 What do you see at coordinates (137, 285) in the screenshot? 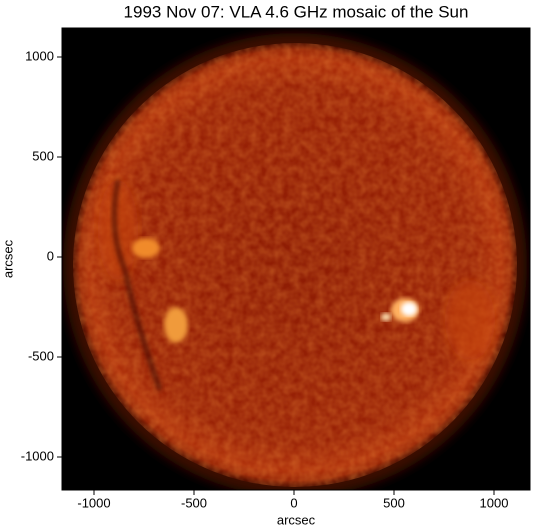
I see `filament` at bounding box center [137, 285].